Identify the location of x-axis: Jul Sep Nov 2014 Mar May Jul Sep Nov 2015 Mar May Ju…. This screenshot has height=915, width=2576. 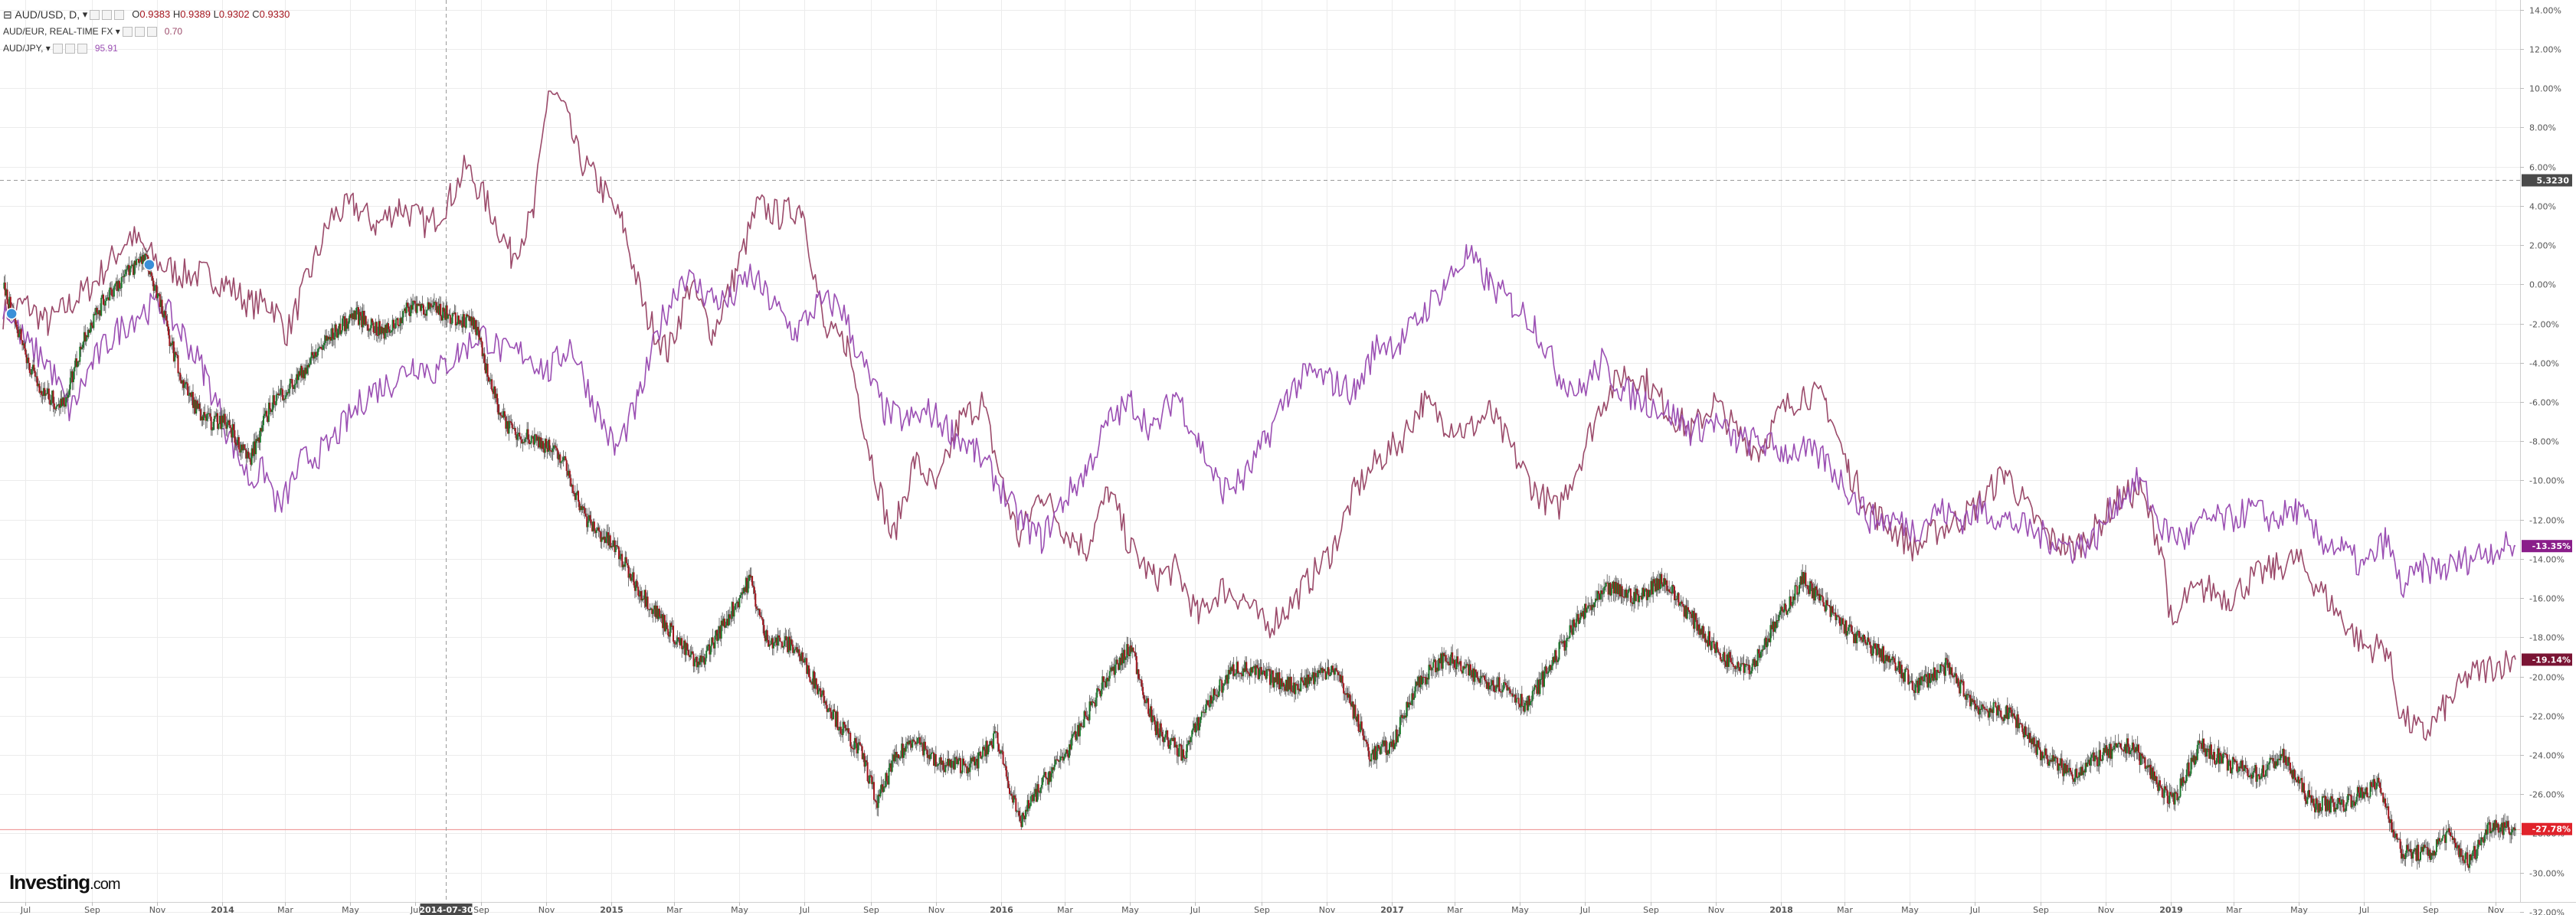
(1262, 908).